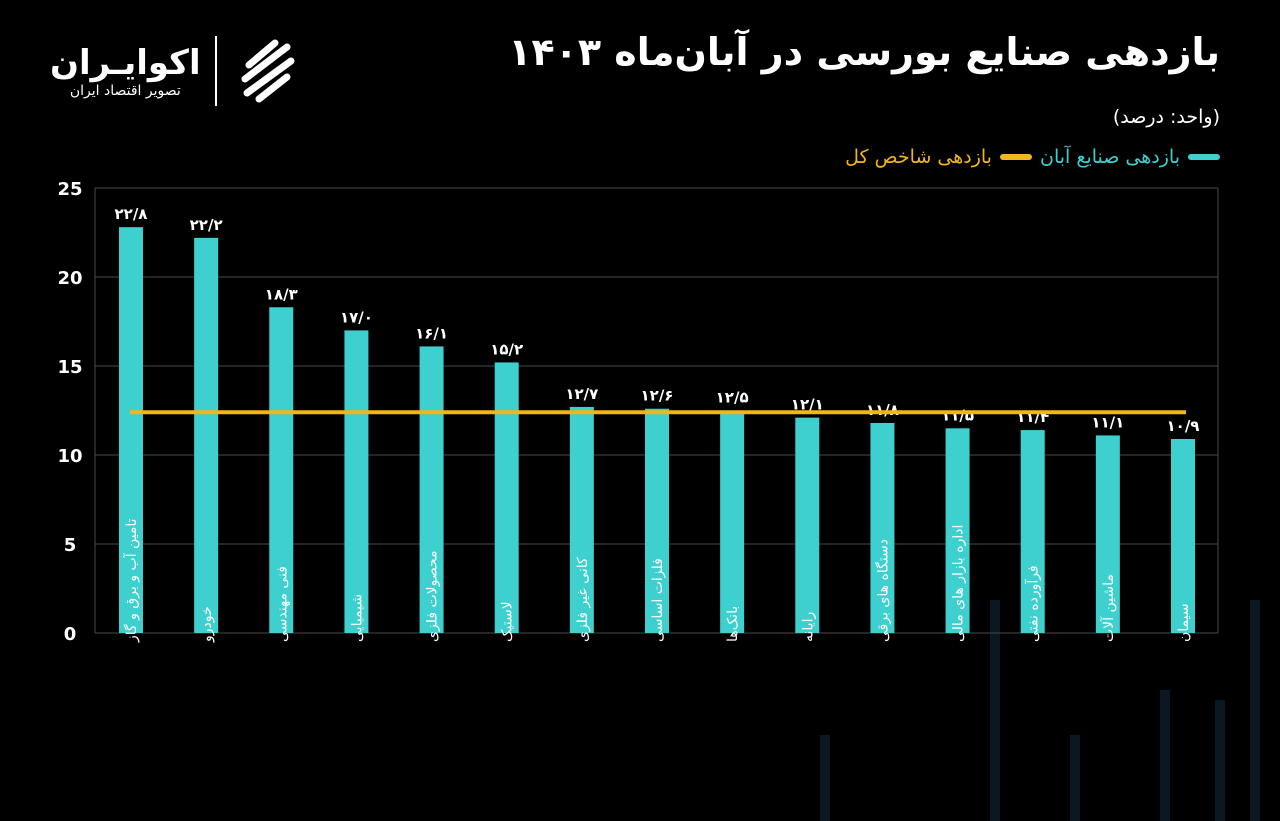 This screenshot has height=821, width=1280. What do you see at coordinates (1183, 426) in the screenshot?
I see `data-label: ۱۰/۹` at bounding box center [1183, 426].